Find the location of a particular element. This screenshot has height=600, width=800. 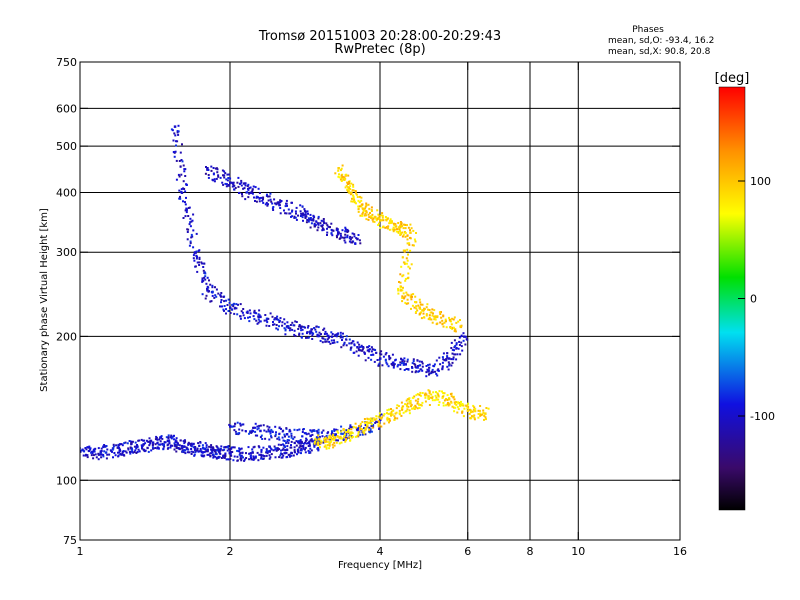

colorbar-tick-label: 0 is located at coordinates (753, 299).